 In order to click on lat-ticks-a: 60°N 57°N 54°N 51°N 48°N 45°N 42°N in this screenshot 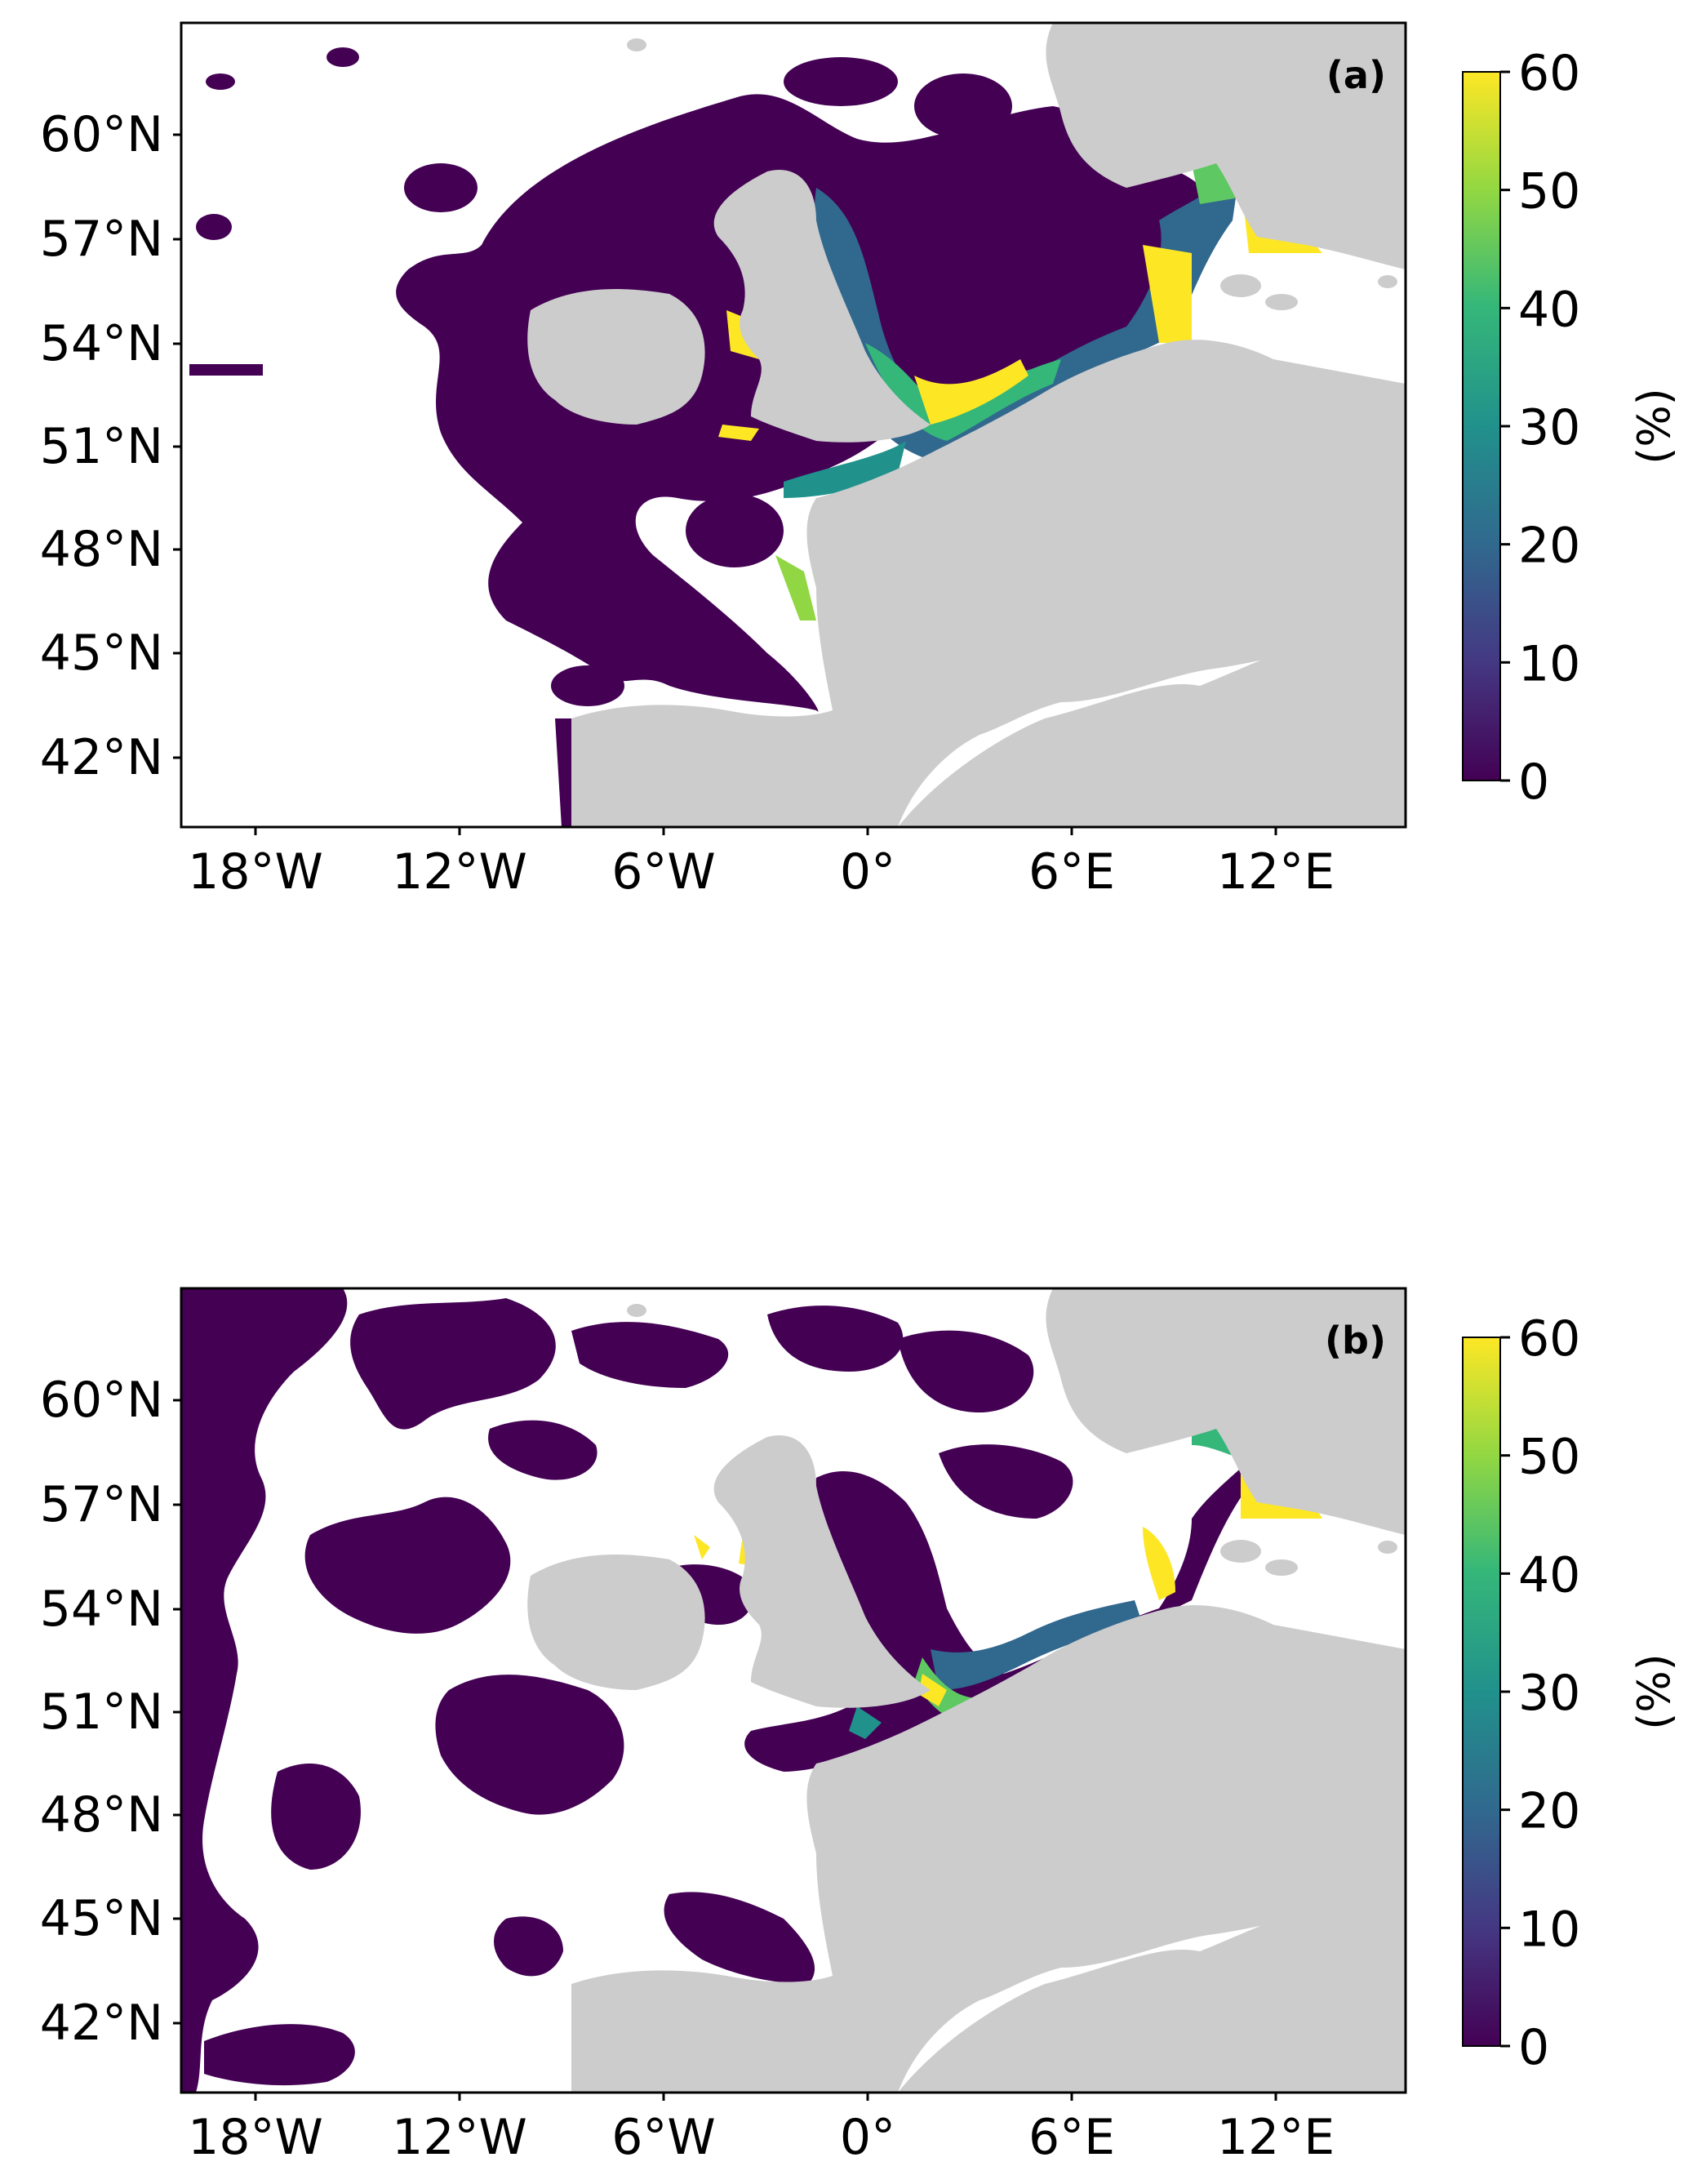, I will do `click(111, 446)`.